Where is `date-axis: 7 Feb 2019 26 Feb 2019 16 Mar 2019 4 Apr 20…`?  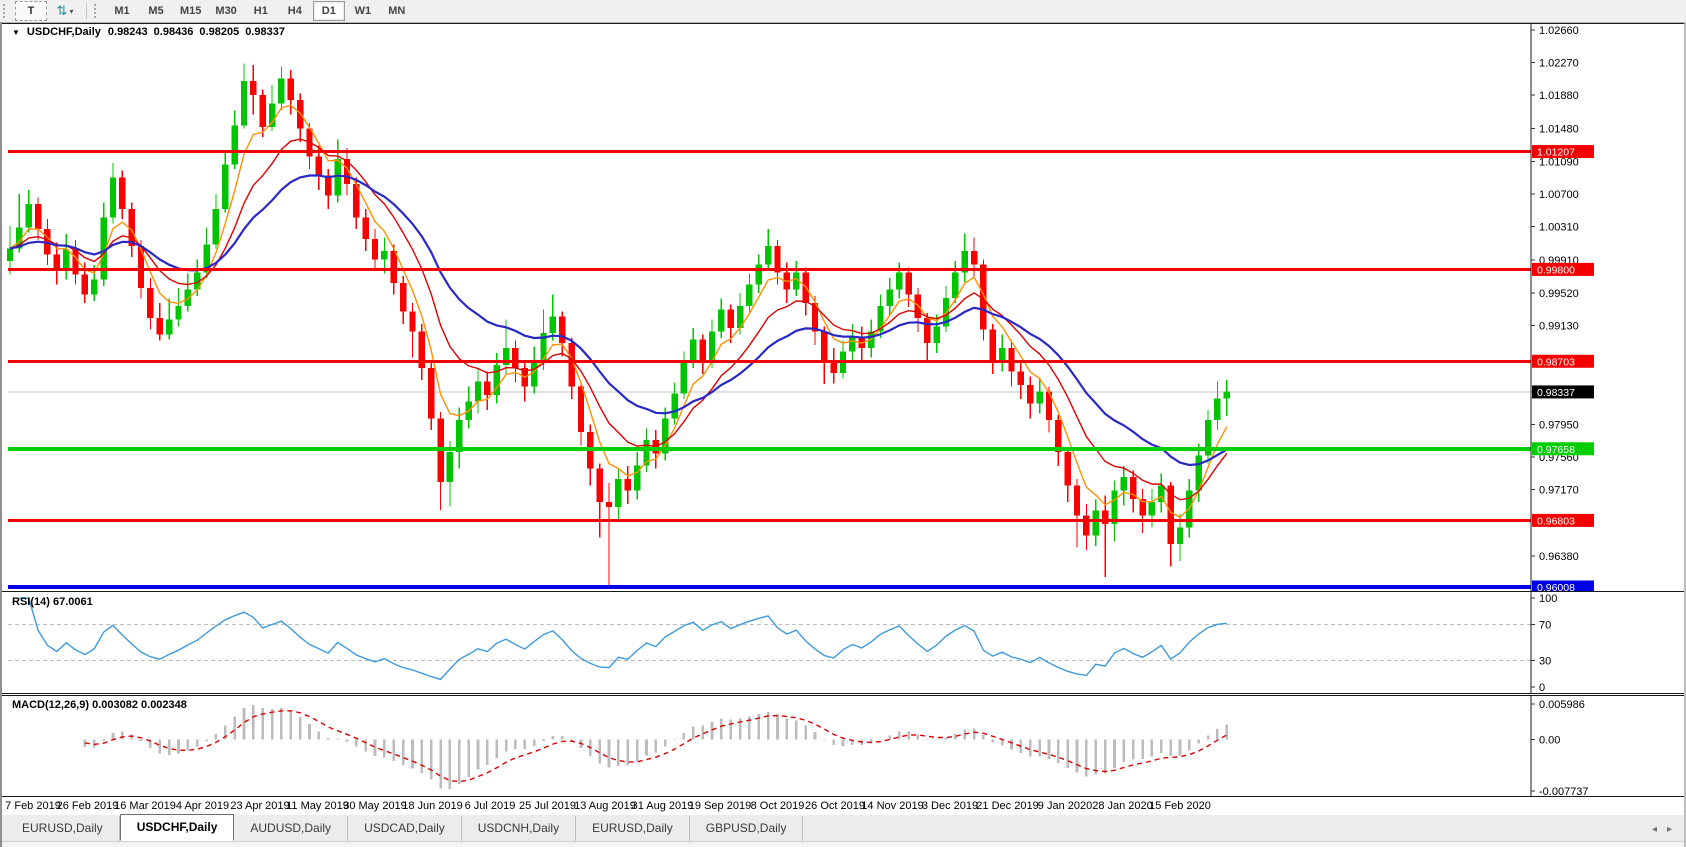 date-axis: 7 Feb 2019 26 Feb 2019 16 Mar 2019 4 Apr 20… is located at coordinates (843, 806).